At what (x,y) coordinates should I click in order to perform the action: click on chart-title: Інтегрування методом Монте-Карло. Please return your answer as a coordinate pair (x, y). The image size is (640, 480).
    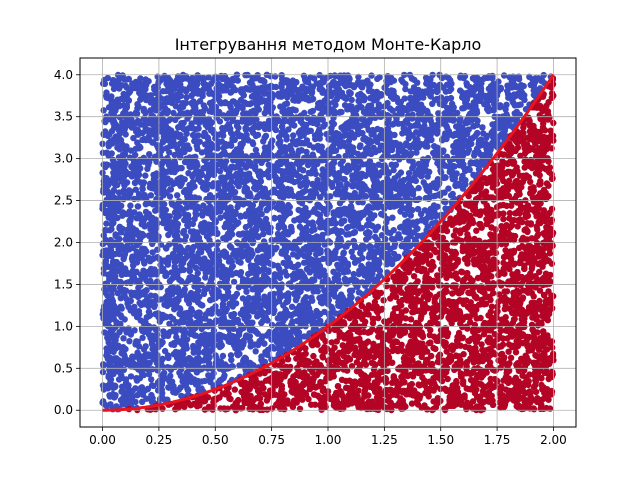
    Looking at the image, I should click on (328, 44).